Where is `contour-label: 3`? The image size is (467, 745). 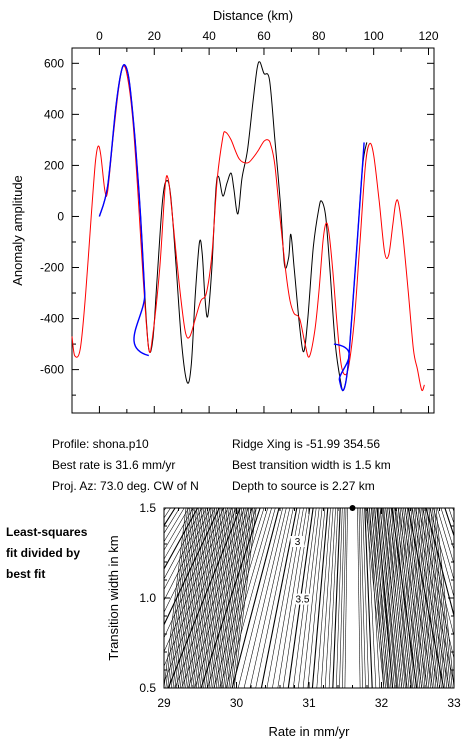
contour-label: 3 is located at coordinates (298, 542).